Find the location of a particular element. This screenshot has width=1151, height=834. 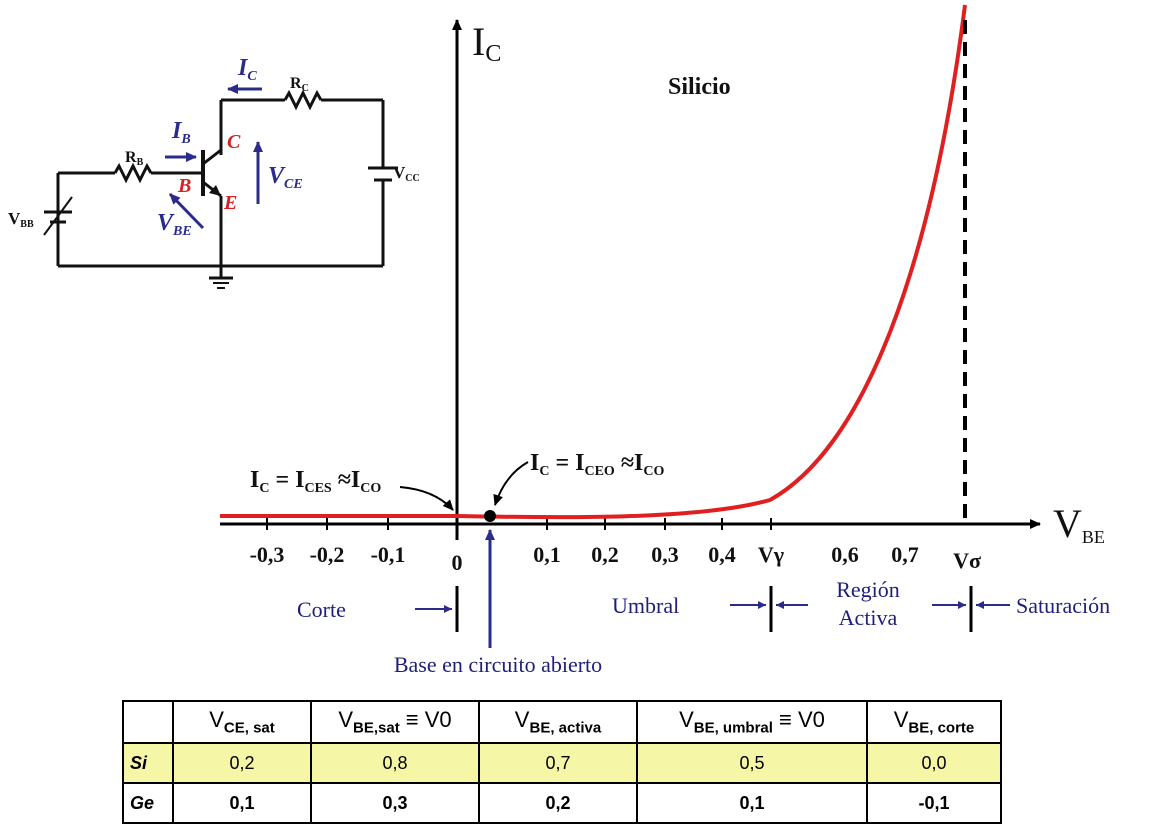

table-row: Si 0,2 0,8 0,7 0,5 0,0 is located at coordinates (562, 763).